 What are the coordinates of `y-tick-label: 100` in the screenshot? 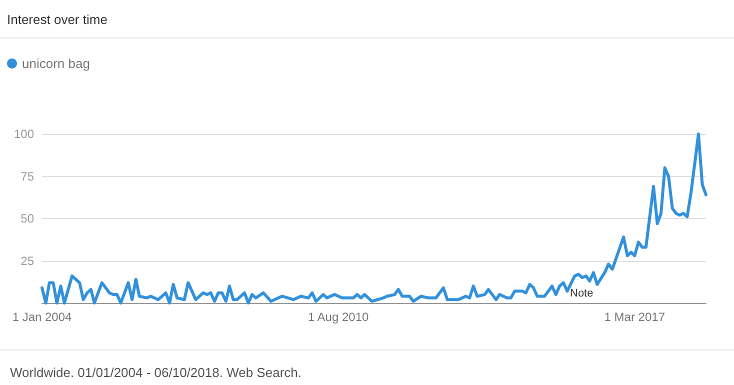 It's located at (24, 134).